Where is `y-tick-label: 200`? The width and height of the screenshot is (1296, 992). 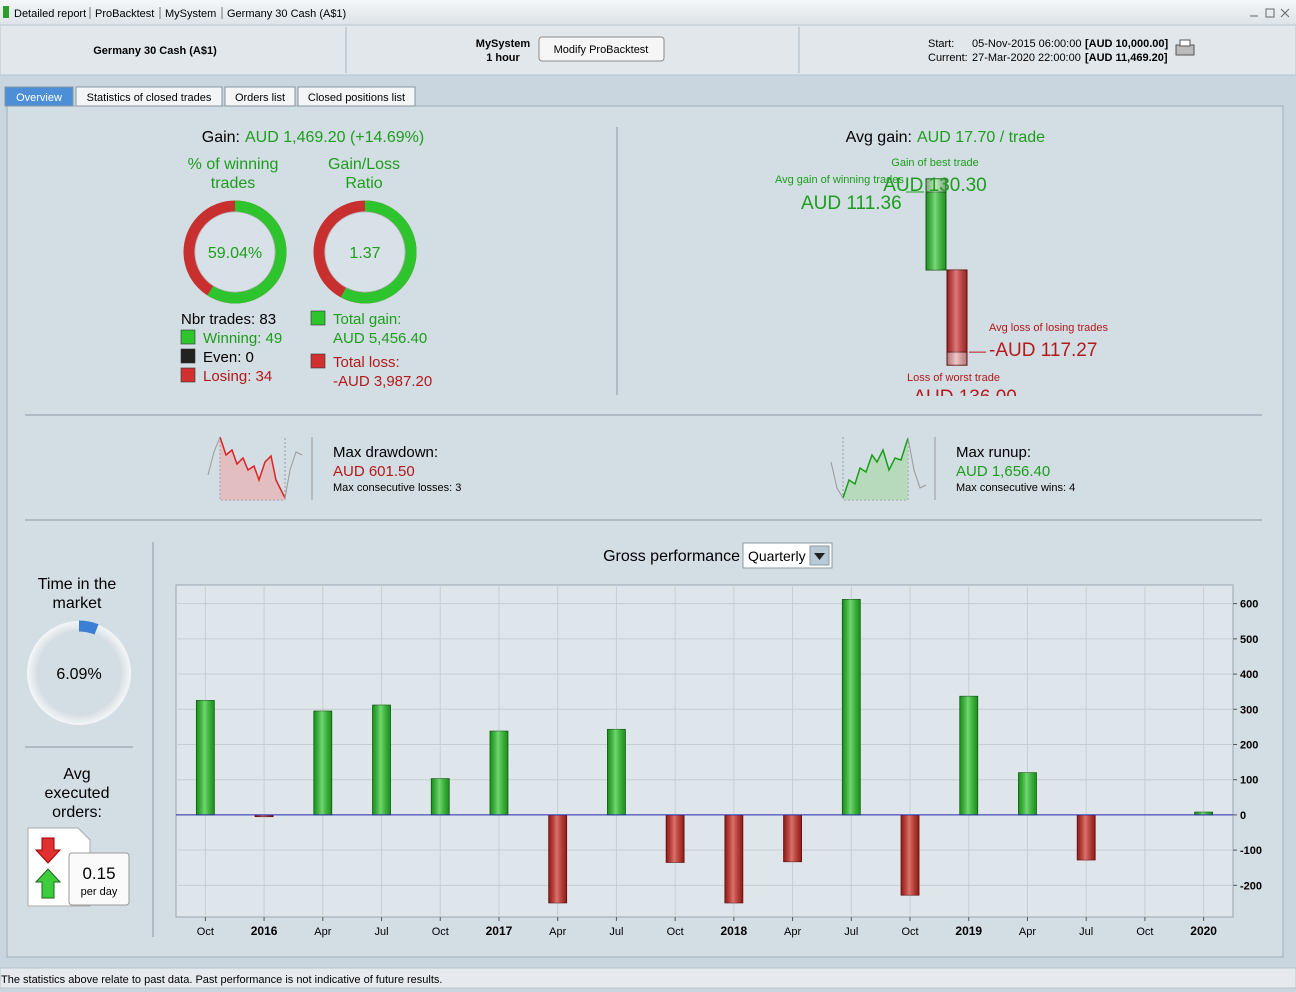 y-tick-label: 200 is located at coordinates (1249, 745).